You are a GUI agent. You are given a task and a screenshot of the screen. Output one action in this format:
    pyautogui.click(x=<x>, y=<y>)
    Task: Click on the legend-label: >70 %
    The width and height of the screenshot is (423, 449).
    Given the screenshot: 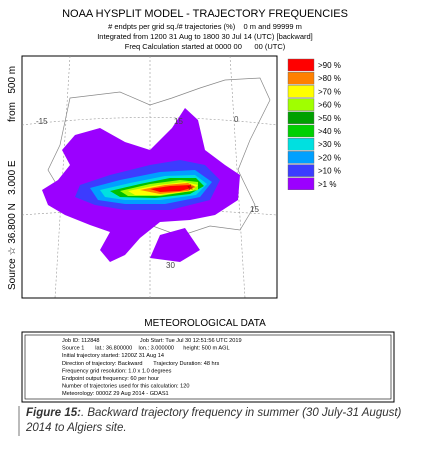 What is the action you would take?
    pyautogui.click(x=329, y=91)
    